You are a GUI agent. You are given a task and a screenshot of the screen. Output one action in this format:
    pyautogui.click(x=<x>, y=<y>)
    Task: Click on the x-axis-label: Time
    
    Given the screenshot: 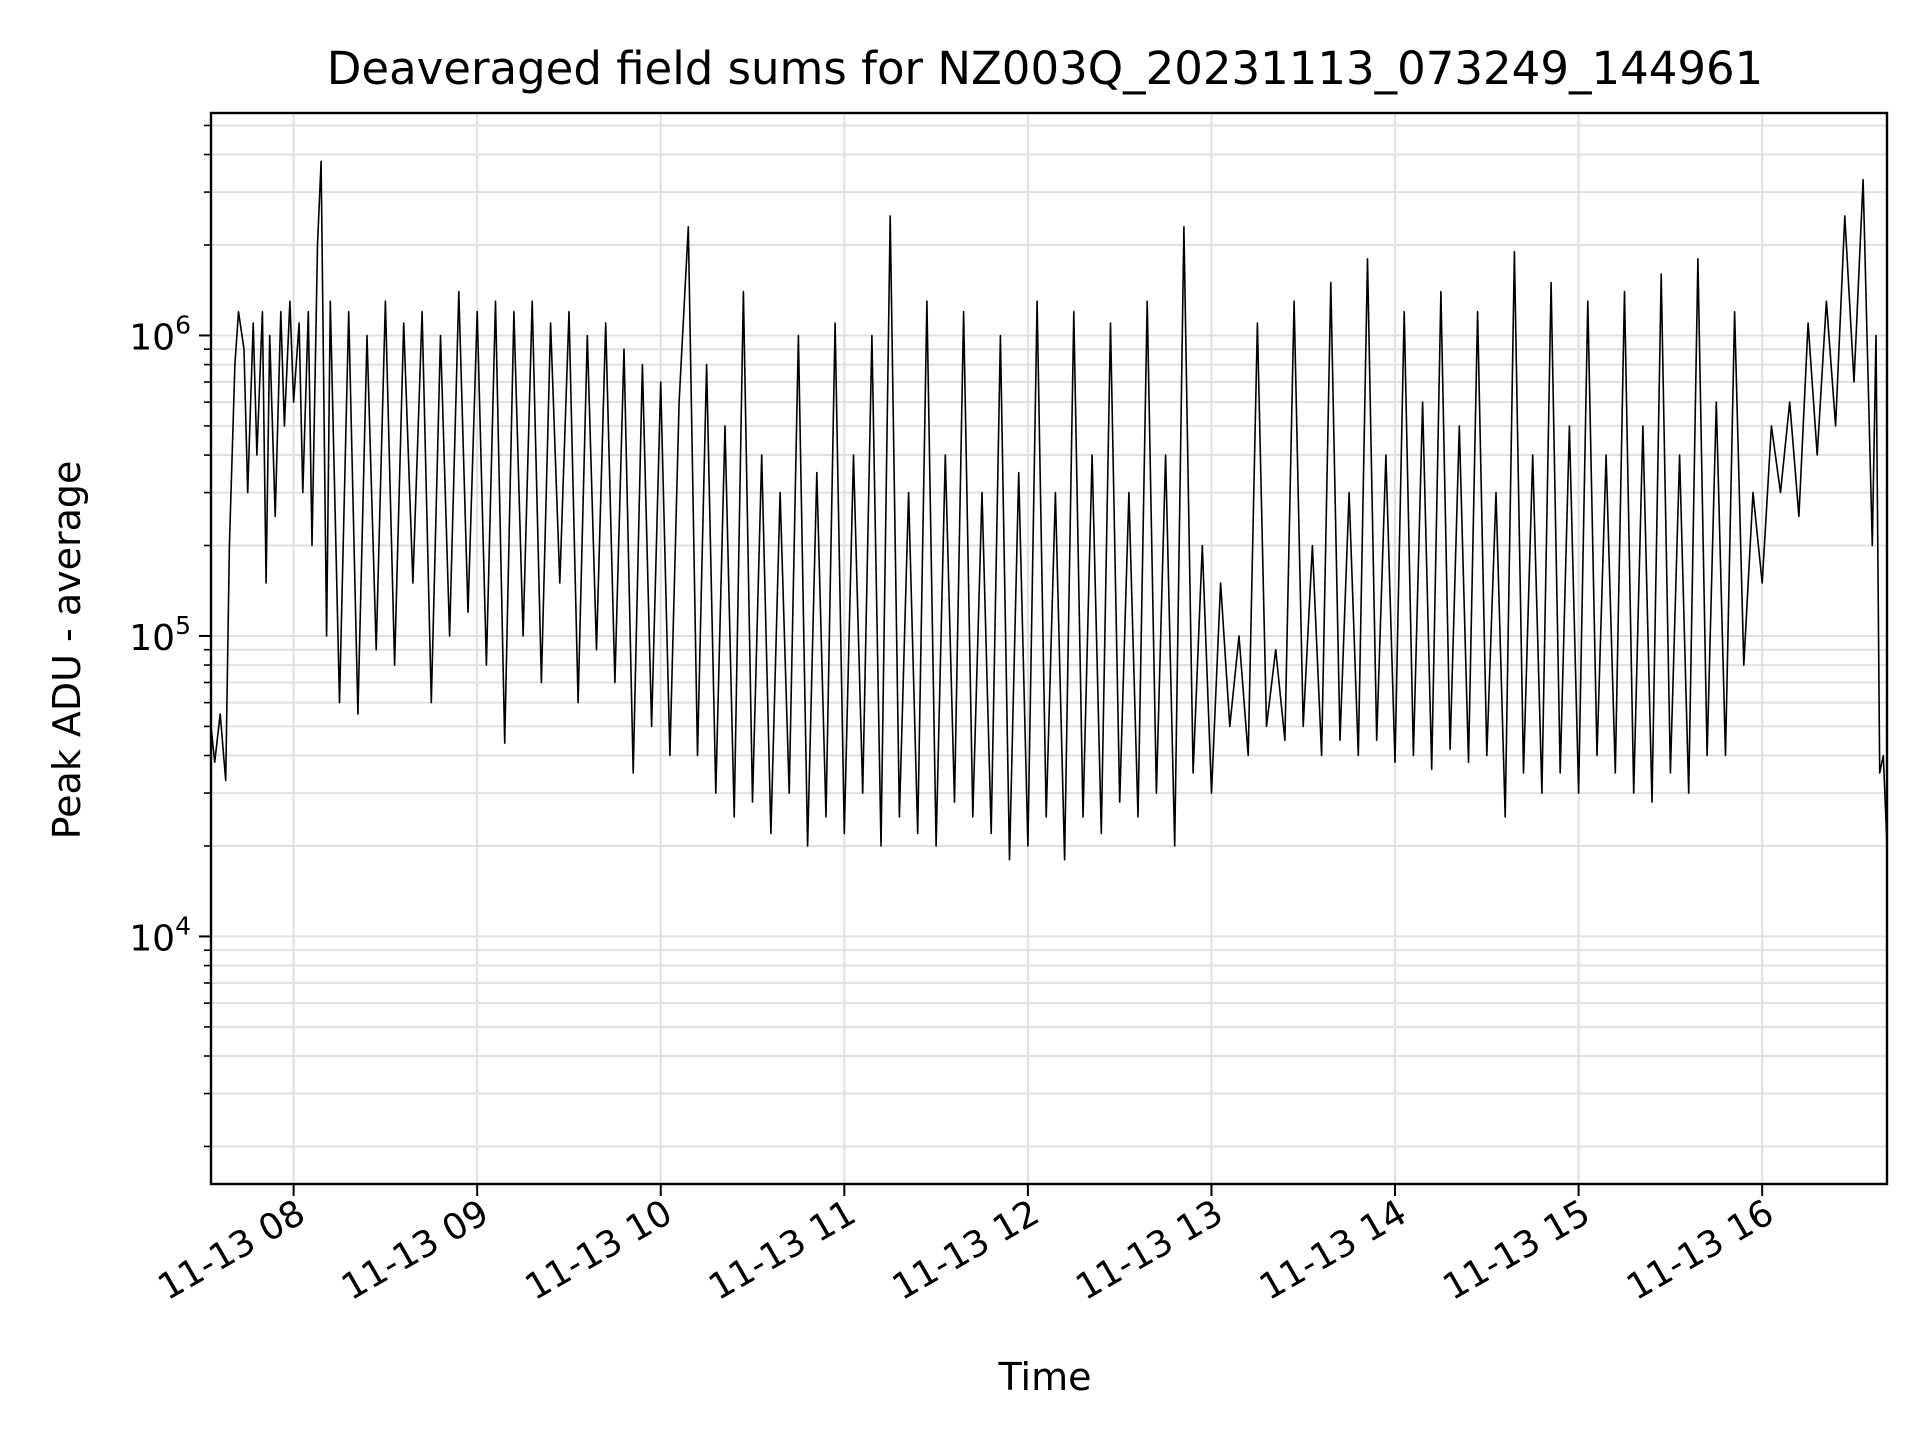 What is the action you would take?
    pyautogui.click(x=1045, y=1377)
    